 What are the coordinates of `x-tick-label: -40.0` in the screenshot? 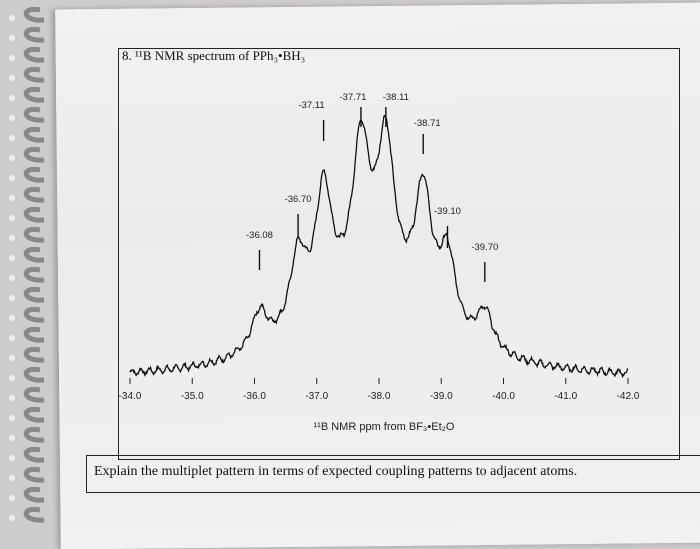 It's located at (503, 396).